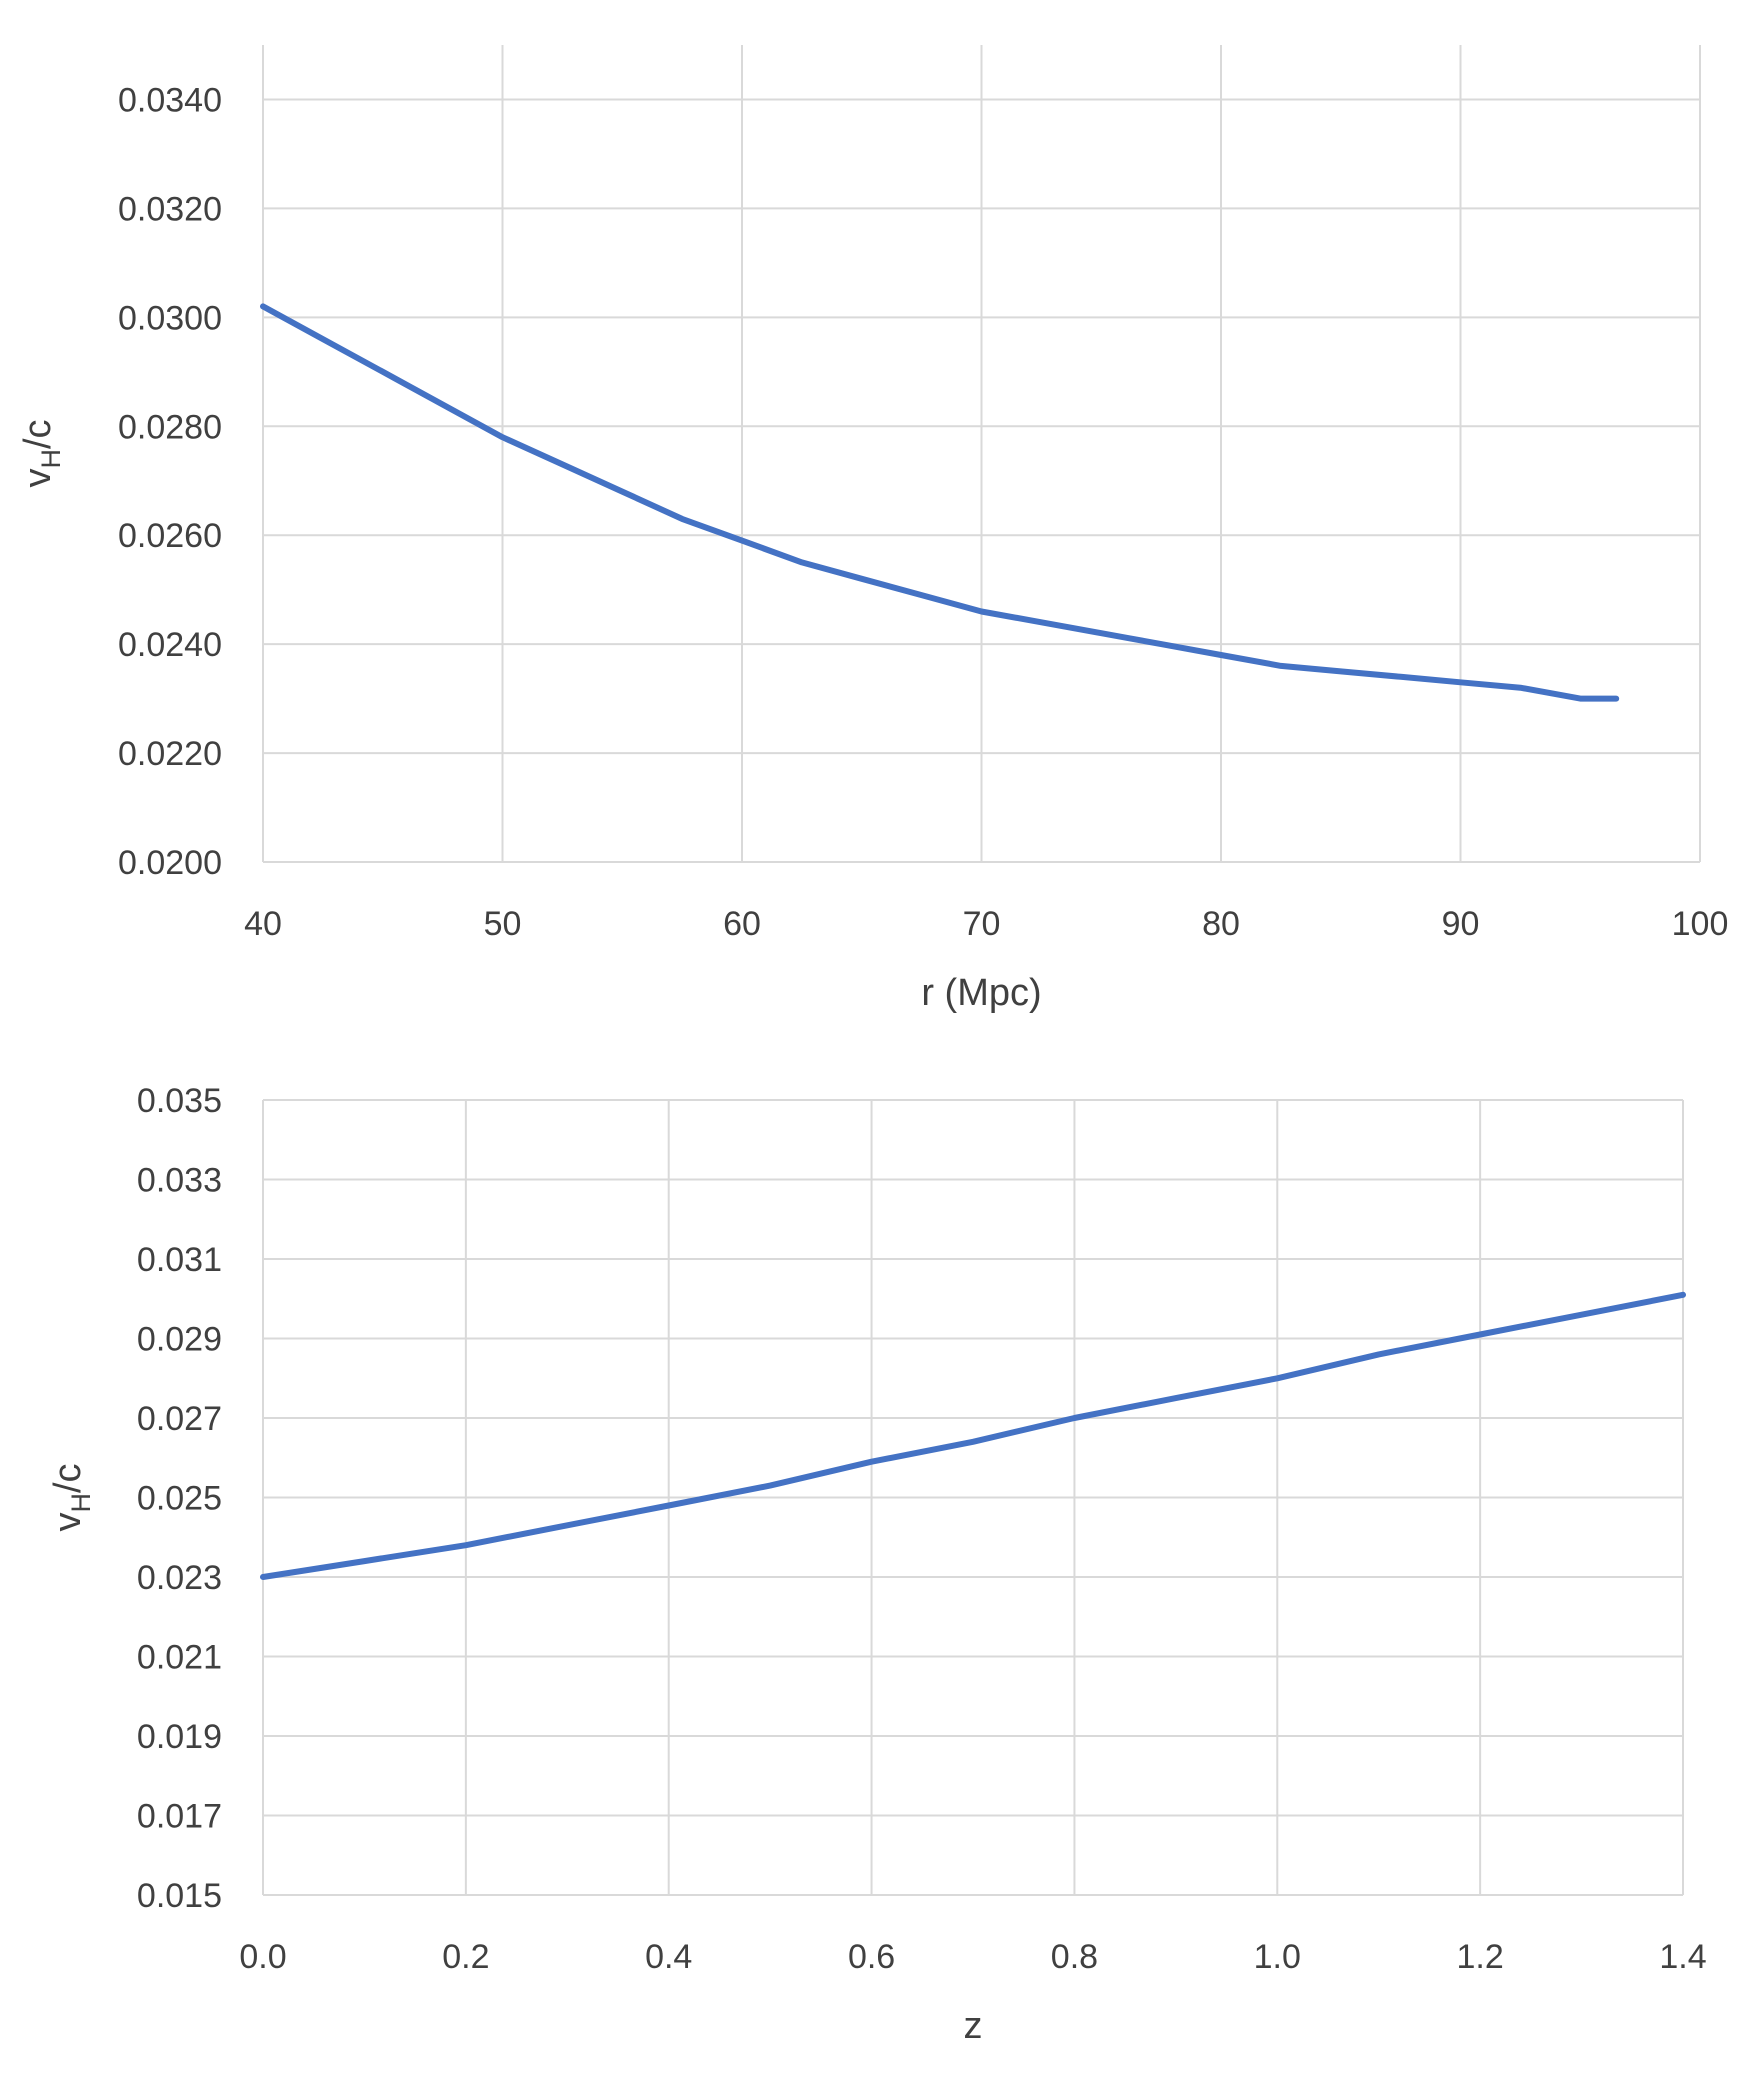  Describe the element at coordinates (179, 1340) in the screenshot. I see `y-tick-label: 0.029` at that location.